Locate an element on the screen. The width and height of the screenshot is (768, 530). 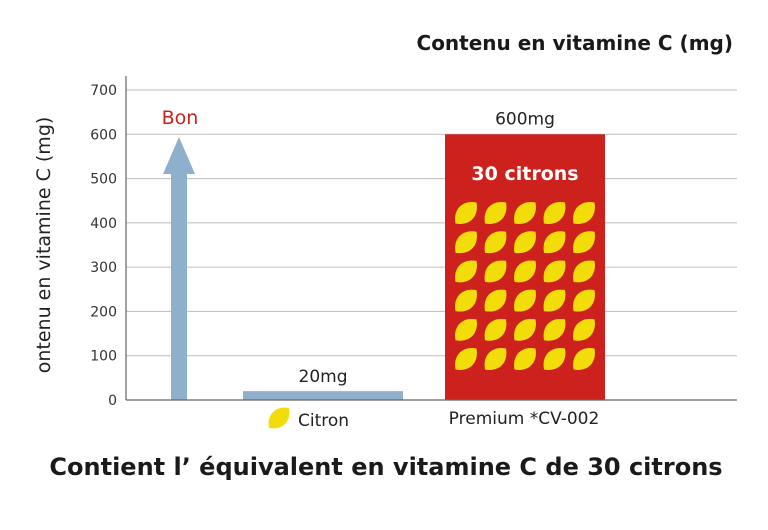
bar-inner-label: 30 citrons is located at coordinates (524, 174).